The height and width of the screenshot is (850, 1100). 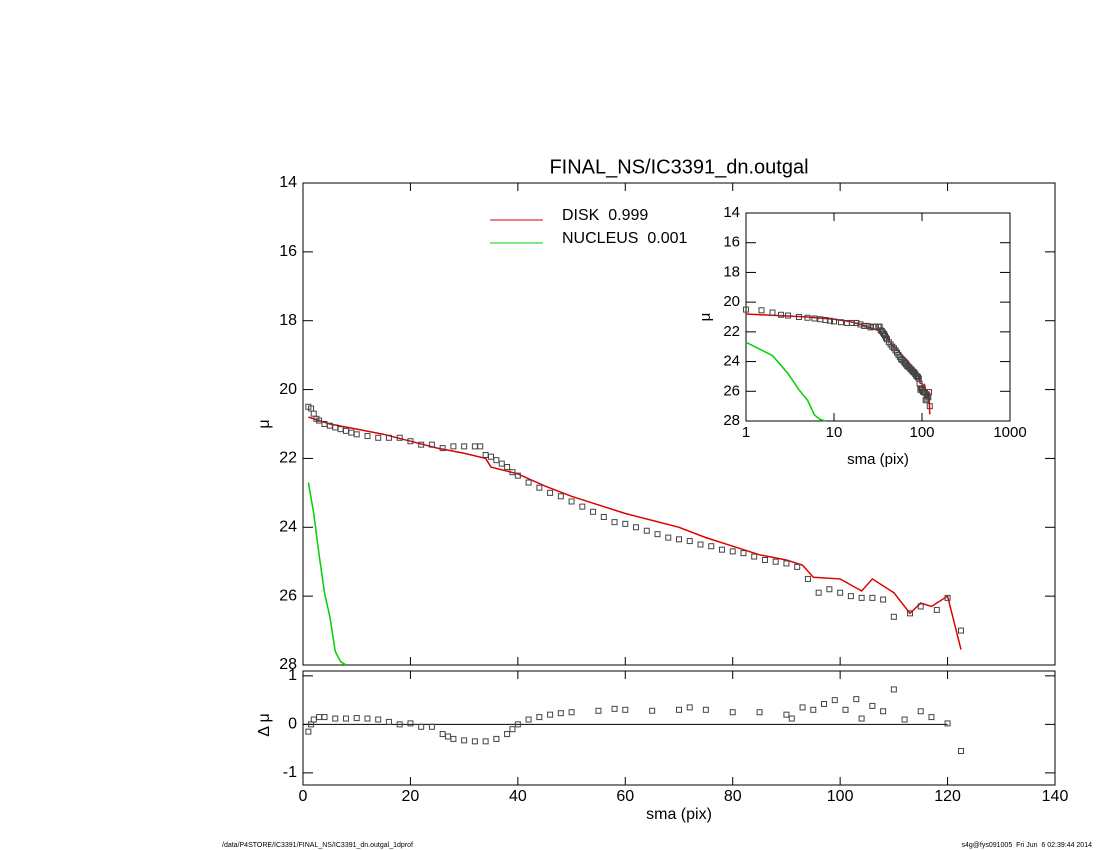 I want to click on x-tick-label: 60, so click(x=625, y=796).